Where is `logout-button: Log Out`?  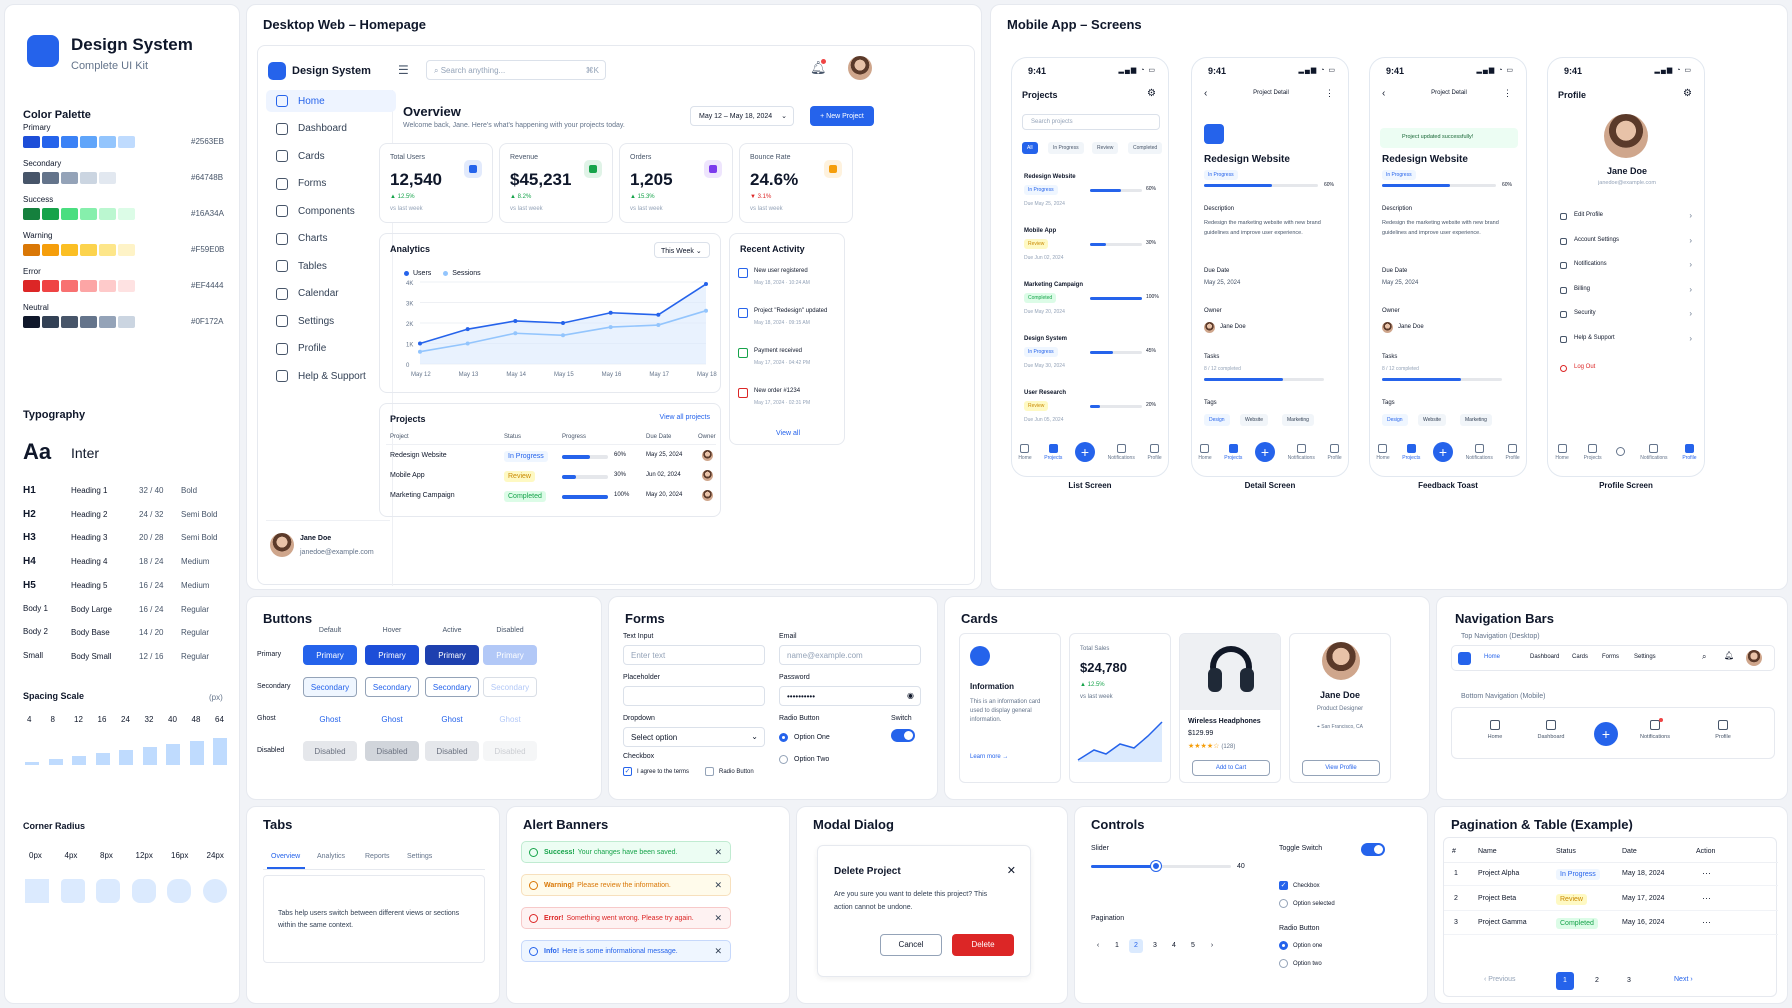 logout-button: Log Out is located at coordinates (1627, 371).